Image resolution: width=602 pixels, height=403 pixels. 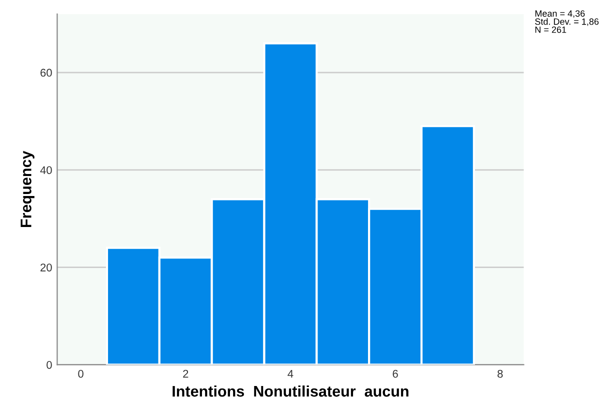 I want to click on text: Mean = 4,36 Std. Dev. = 1,86 N = 261, so click(x=567, y=21).